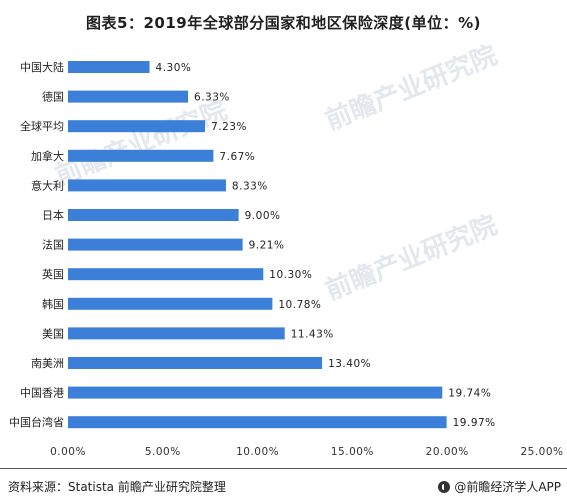 The image size is (567, 504). I want to click on category-label: 南美洲, so click(47, 363).